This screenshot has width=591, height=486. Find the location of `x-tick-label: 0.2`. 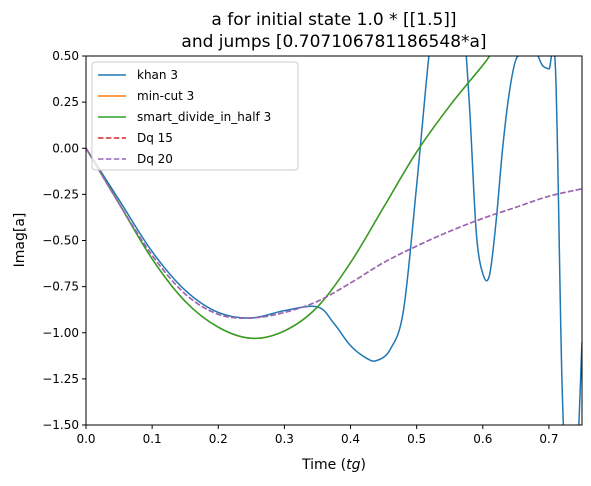

x-tick-label: 0.2 is located at coordinates (218, 439).